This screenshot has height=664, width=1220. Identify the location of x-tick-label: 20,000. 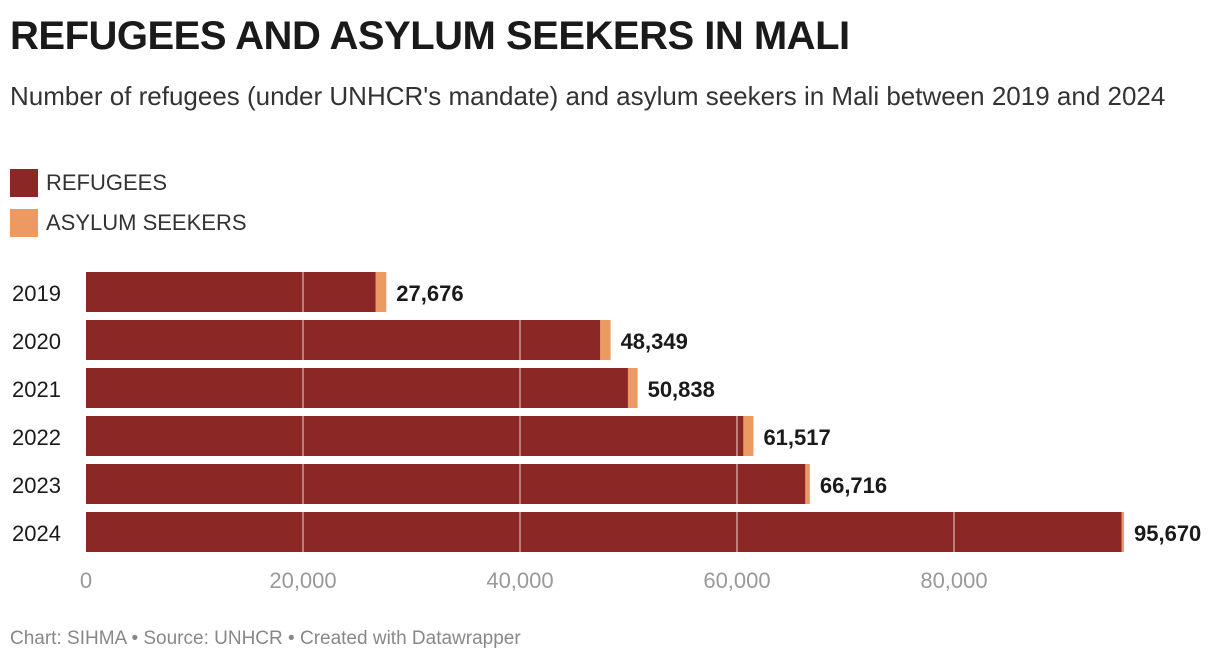
(302, 580).